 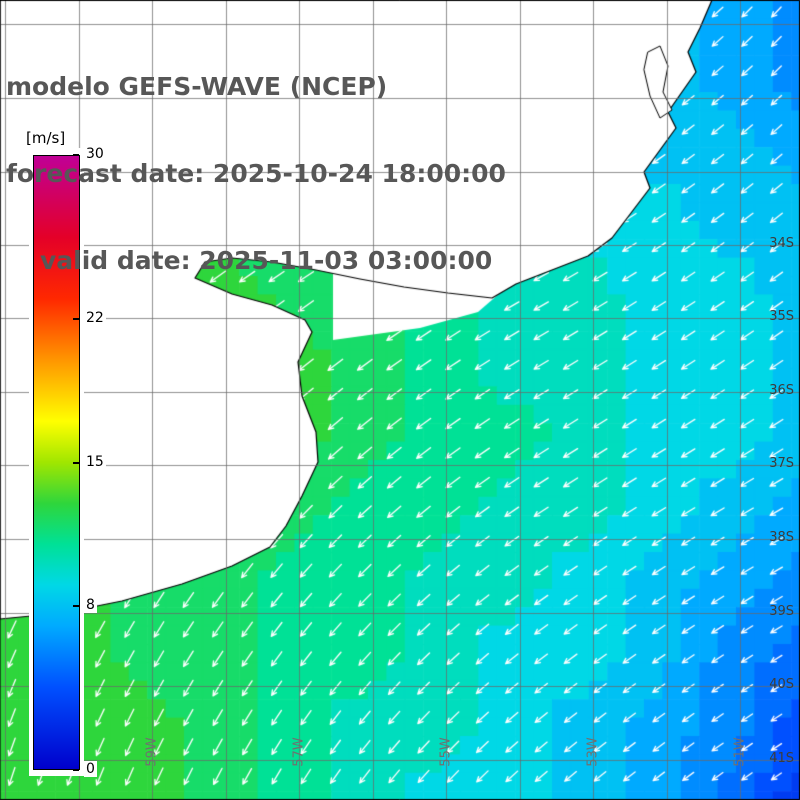 I want to click on colorbar-tick-label: 15, so click(x=95, y=461).